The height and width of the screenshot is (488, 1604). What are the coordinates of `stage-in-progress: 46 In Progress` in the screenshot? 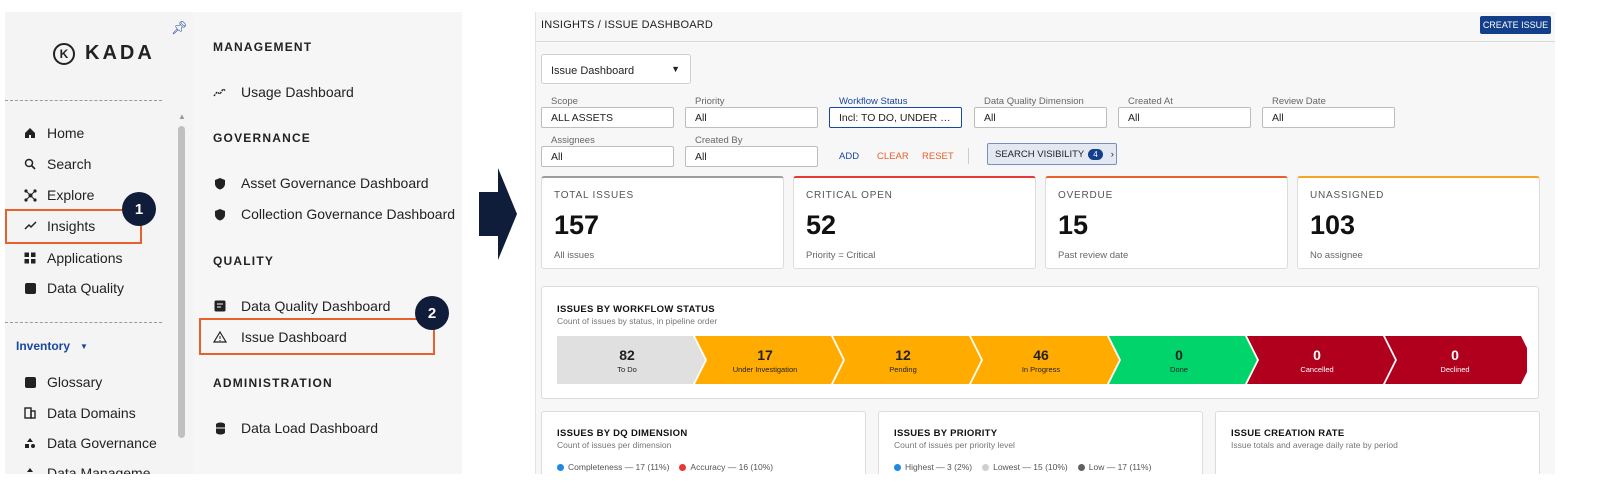 It's located at (1041, 360).